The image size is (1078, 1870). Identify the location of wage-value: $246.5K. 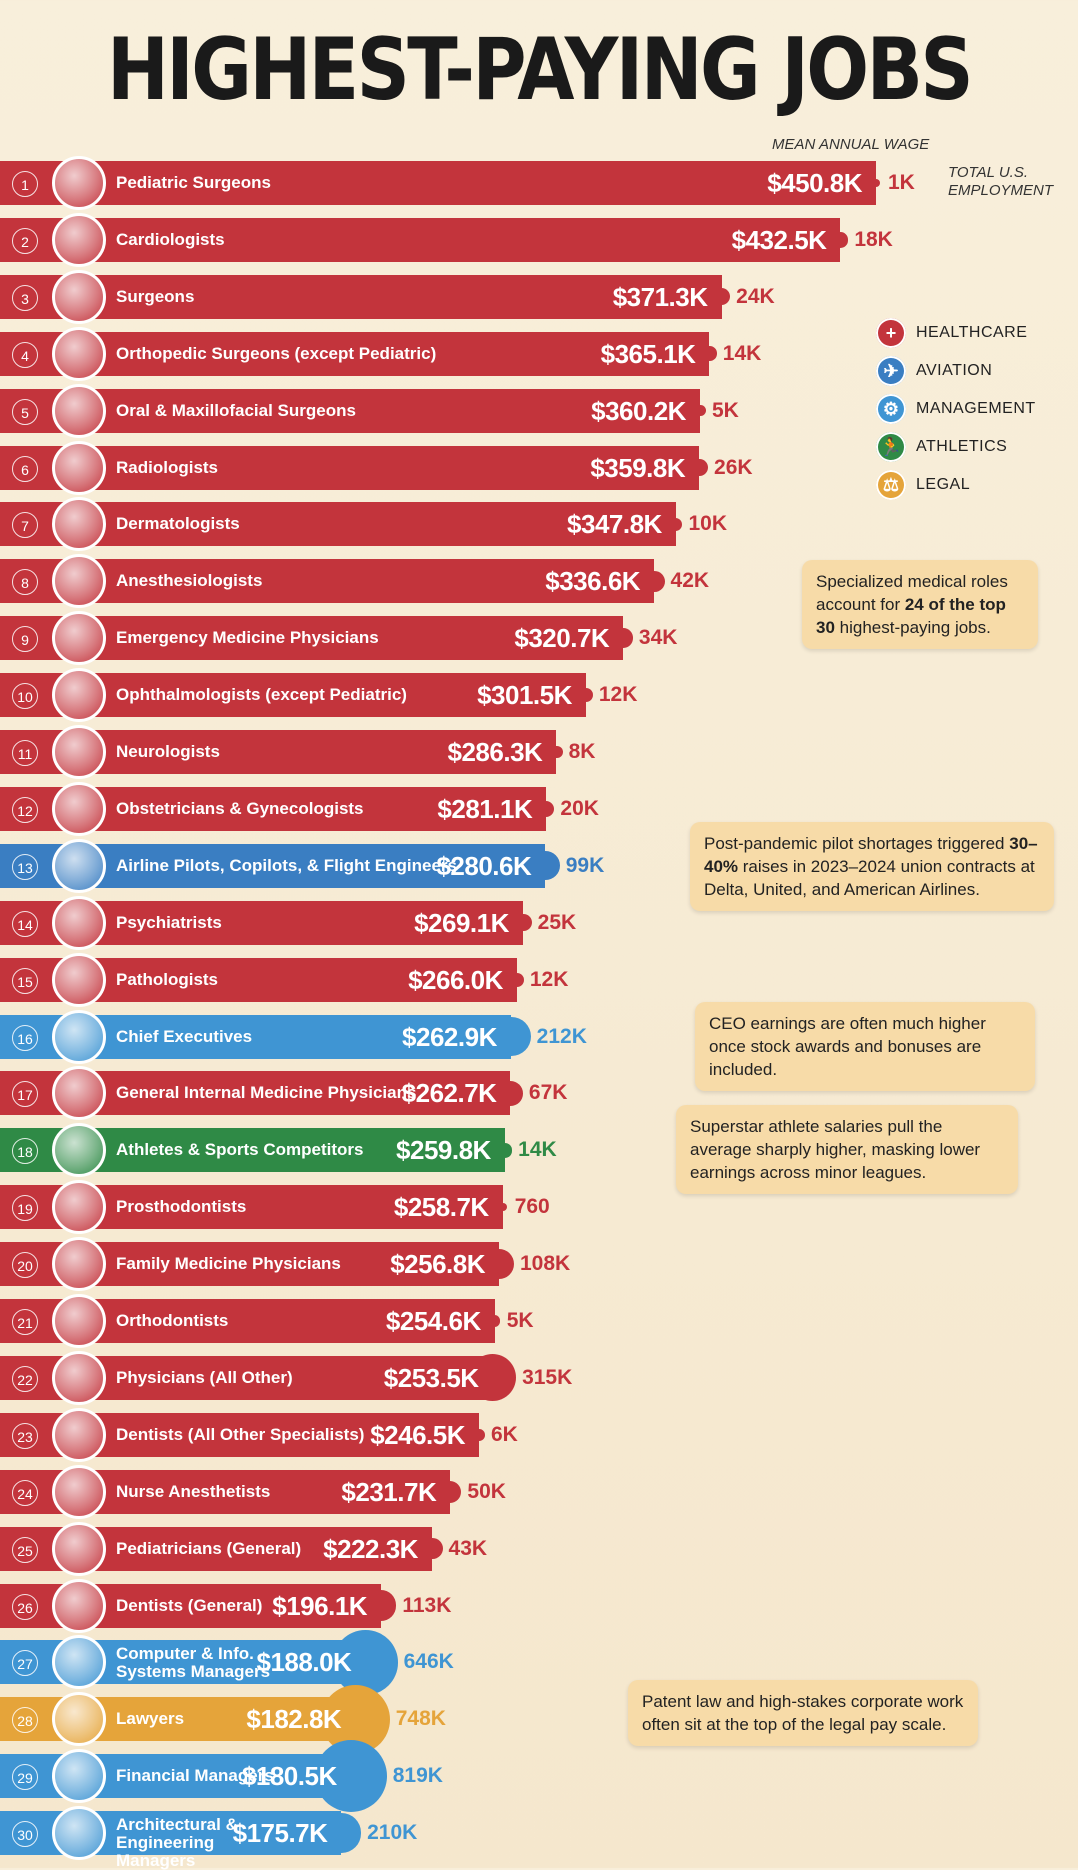
(417, 1434).